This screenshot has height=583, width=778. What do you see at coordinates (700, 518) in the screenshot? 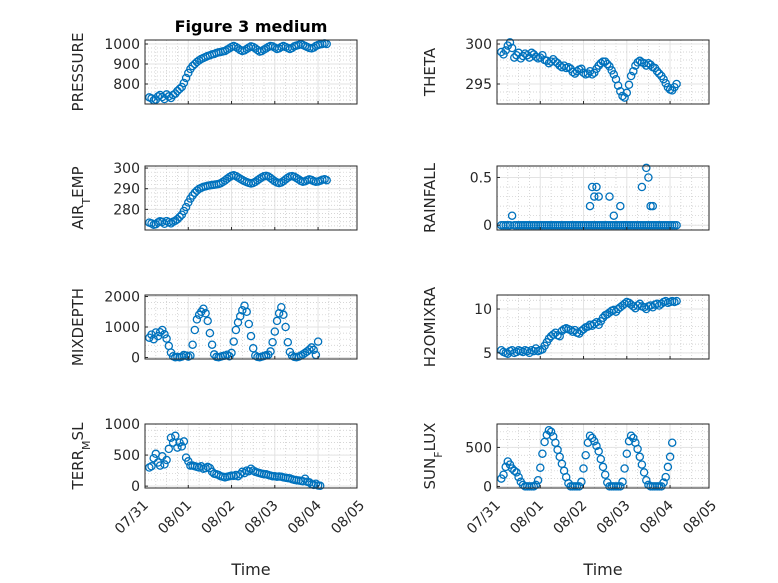
I see `x-tick-label: 08/05` at bounding box center [700, 518].